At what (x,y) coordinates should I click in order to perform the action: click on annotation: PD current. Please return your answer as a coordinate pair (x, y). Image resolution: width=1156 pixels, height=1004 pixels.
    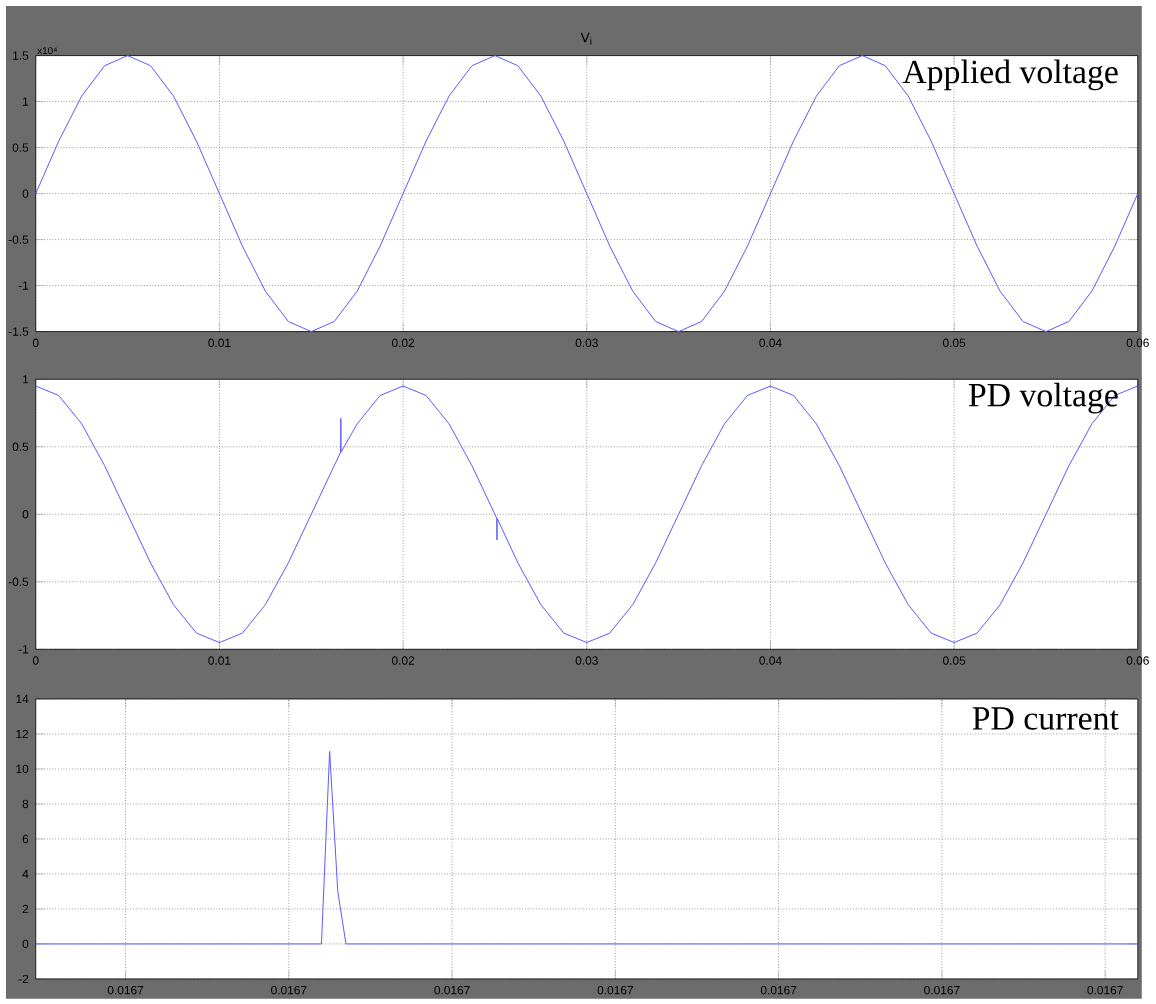
    Looking at the image, I should click on (1045, 718).